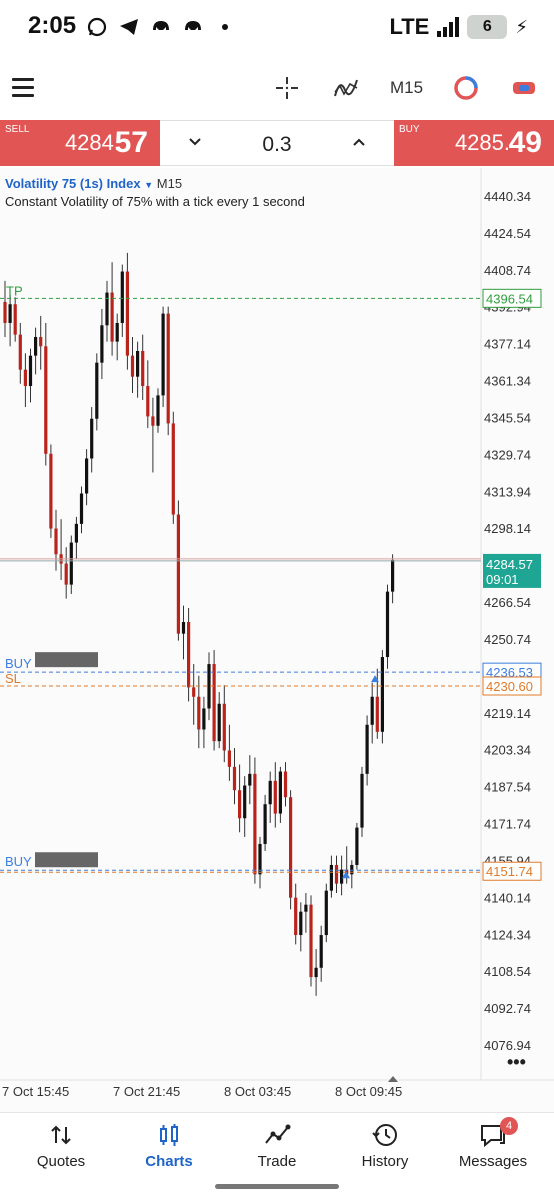 The image size is (554, 1200). I want to click on price-tick-label: 4377.14, so click(507, 344).